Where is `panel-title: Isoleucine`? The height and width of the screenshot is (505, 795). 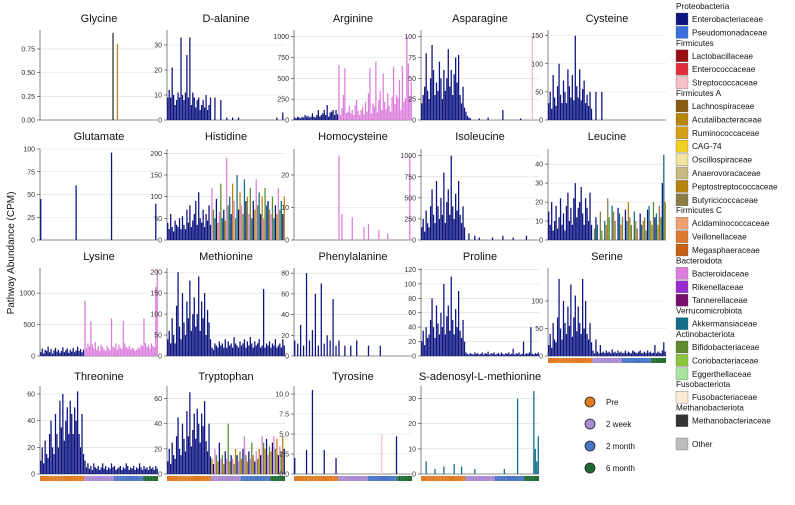
panel-title: Isoleucine is located at coordinates (480, 137).